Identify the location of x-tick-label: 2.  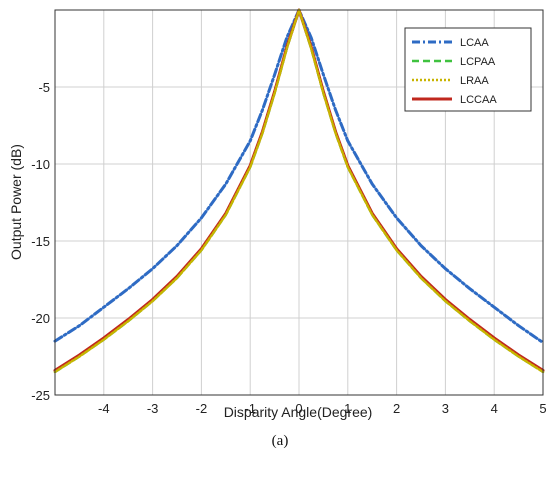
(396, 408).